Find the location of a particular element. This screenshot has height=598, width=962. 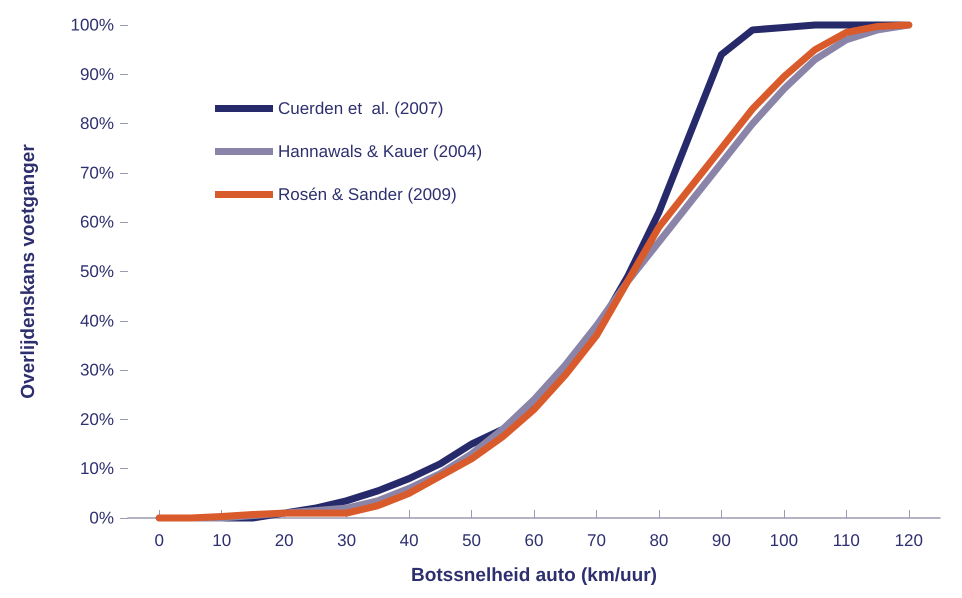

y-tick-label: 30% is located at coordinates (97, 370).